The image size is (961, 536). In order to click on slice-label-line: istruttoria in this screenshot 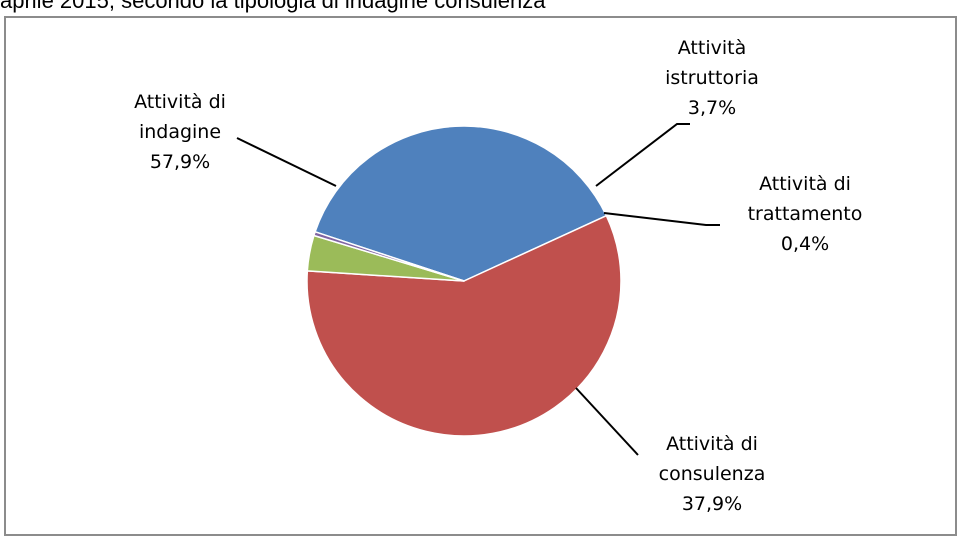, I will do `click(712, 78)`.